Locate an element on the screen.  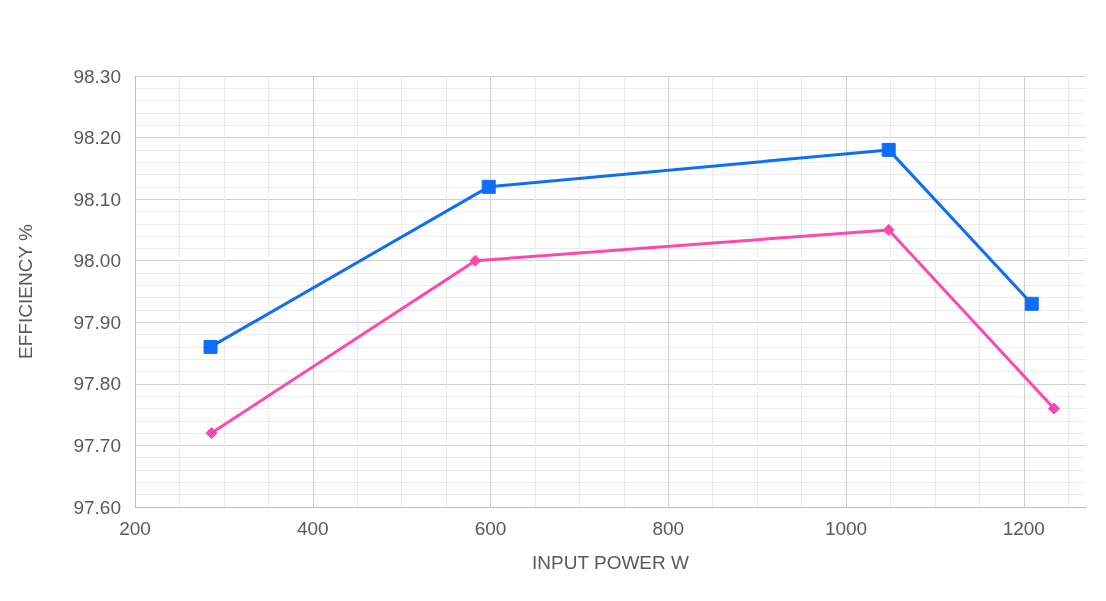
y-tick-label: 97.80 is located at coordinates (97, 384).